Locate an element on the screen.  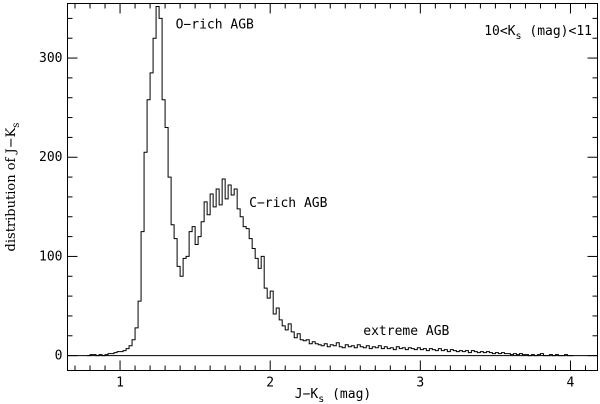
c-rich-agb-label: C−rich AGB is located at coordinates (288, 203).